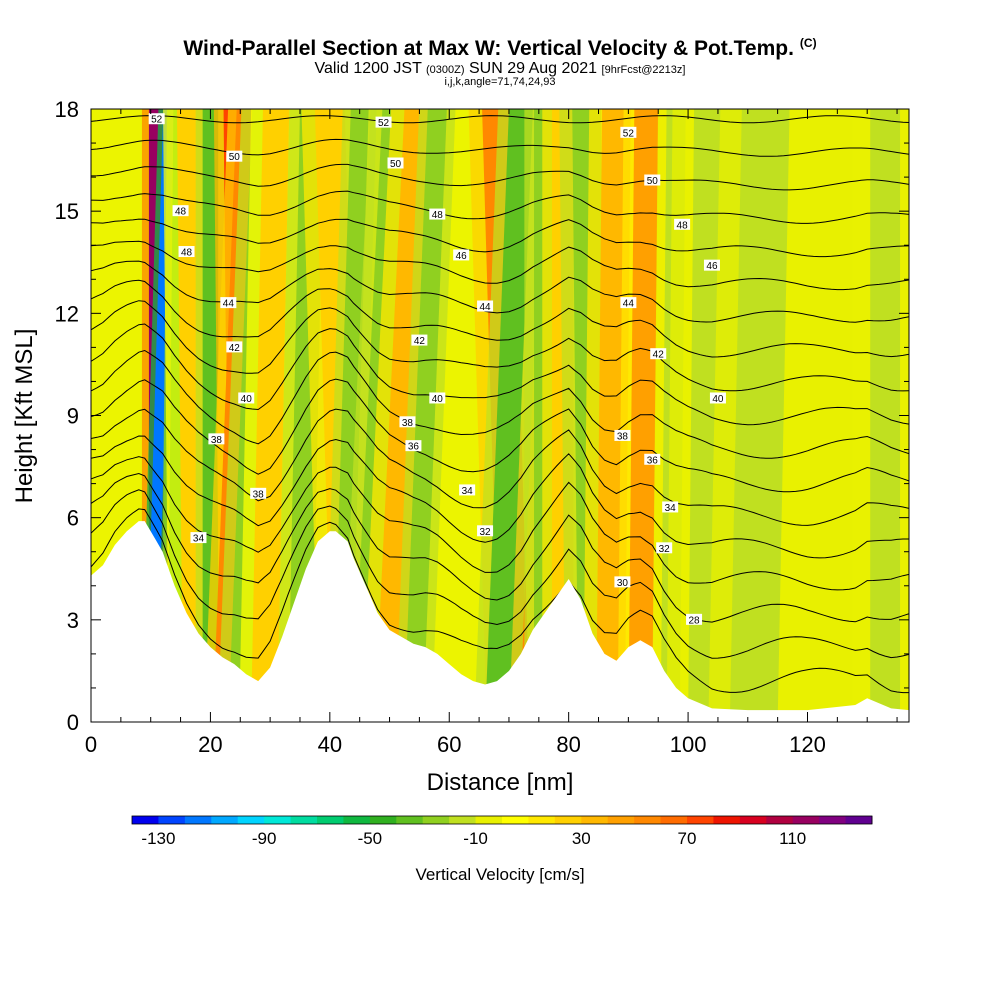 Image resolution: width=1000 pixels, height=1000 pixels. What do you see at coordinates (500, 782) in the screenshot?
I see `x-axis-label: Distance [nm]` at bounding box center [500, 782].